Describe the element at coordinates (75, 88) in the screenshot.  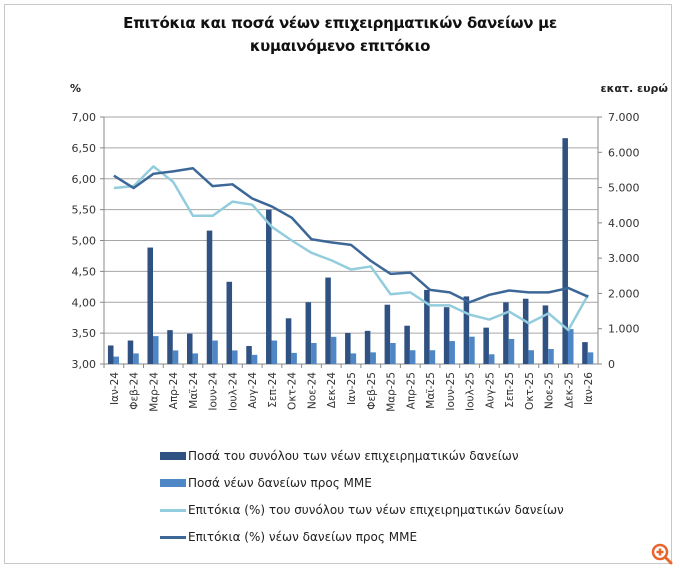
I see `y-axis-label-left: %` at that location.